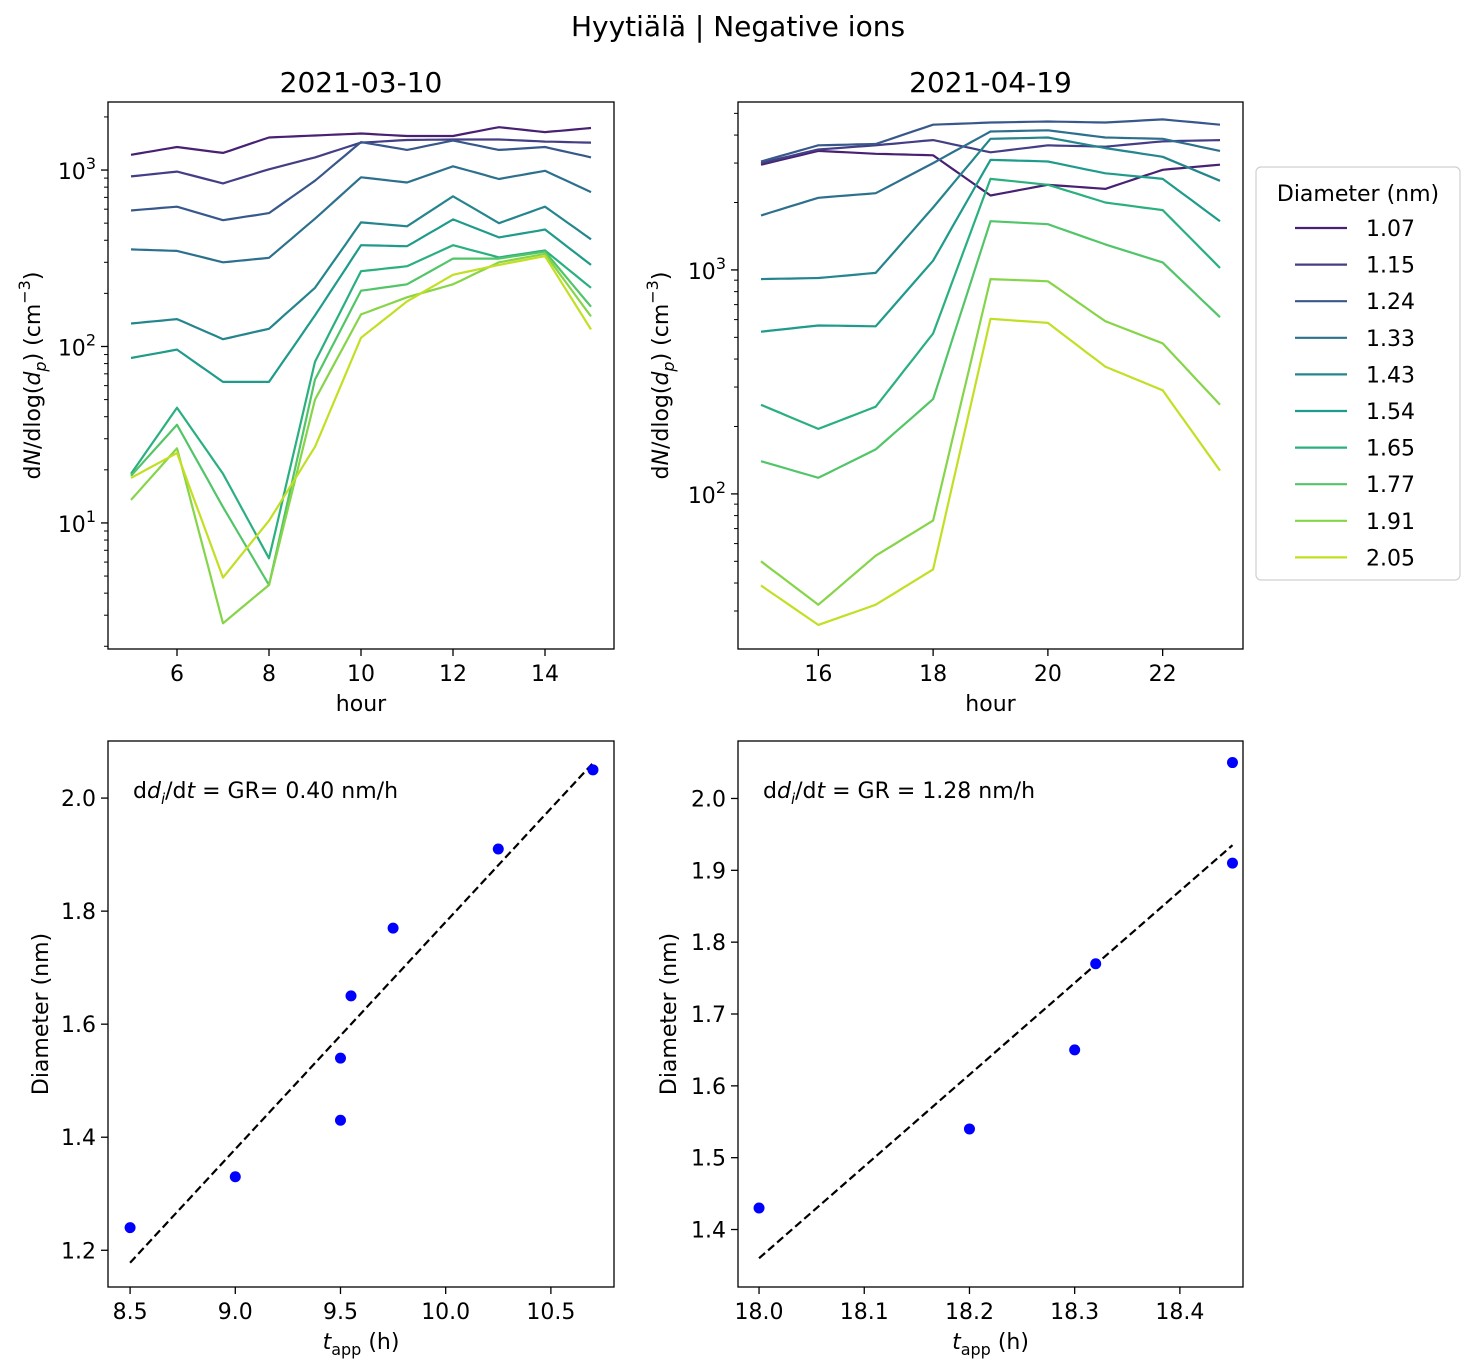  I want to click on panel-title: 2021-04-19, so click(990, 82).